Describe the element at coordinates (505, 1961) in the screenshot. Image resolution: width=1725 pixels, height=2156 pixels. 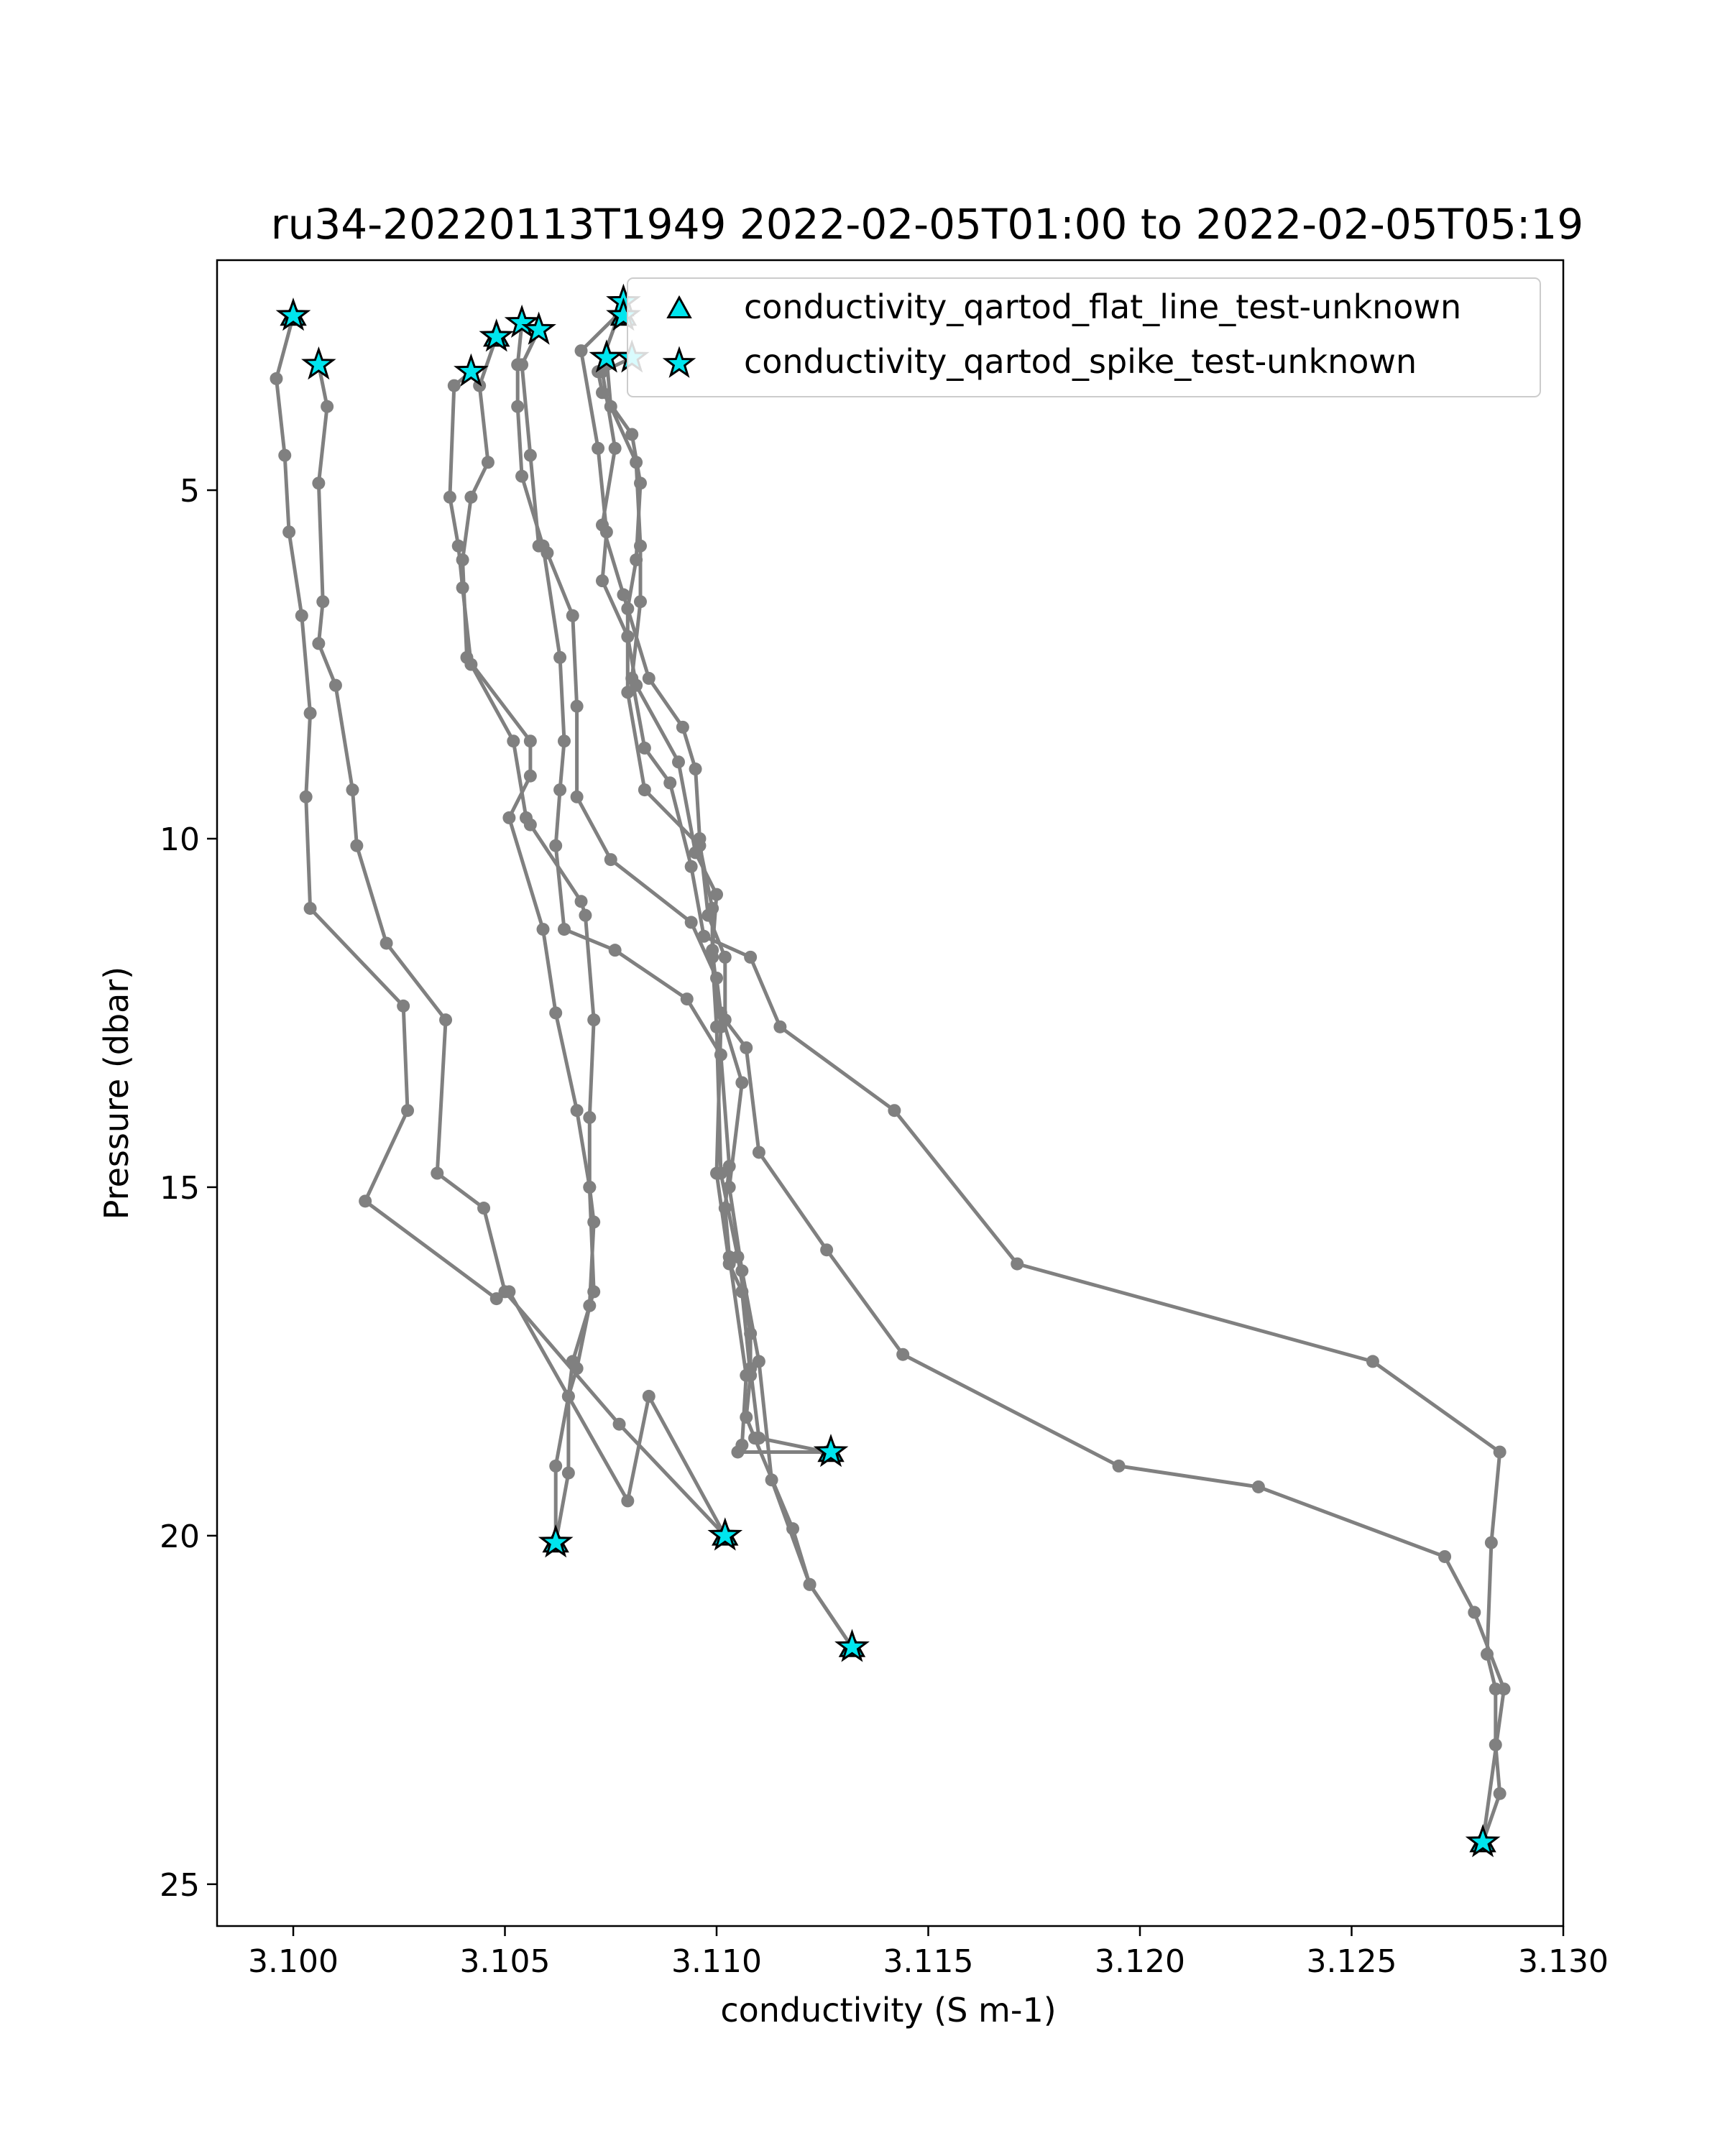
I see `x-tick-label: 3.105` at that location.